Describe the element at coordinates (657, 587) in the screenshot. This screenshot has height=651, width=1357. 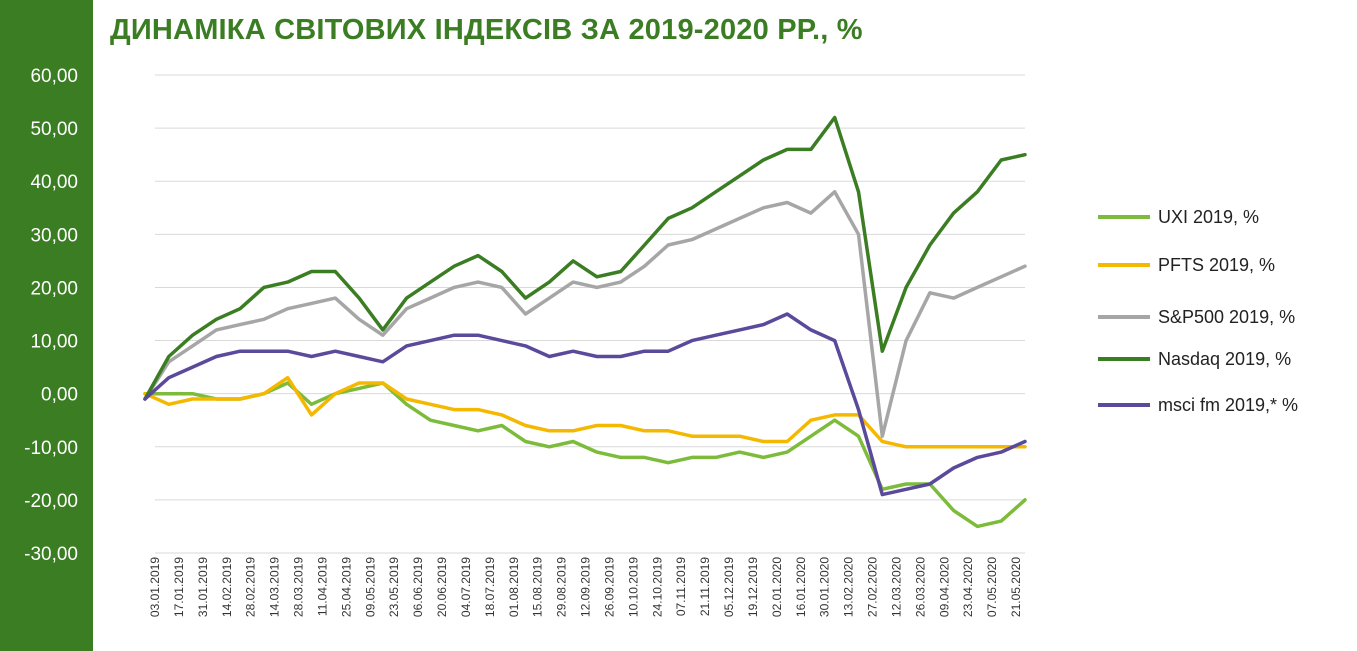
I see `x-tick-label: 24.10.2019` at that location.